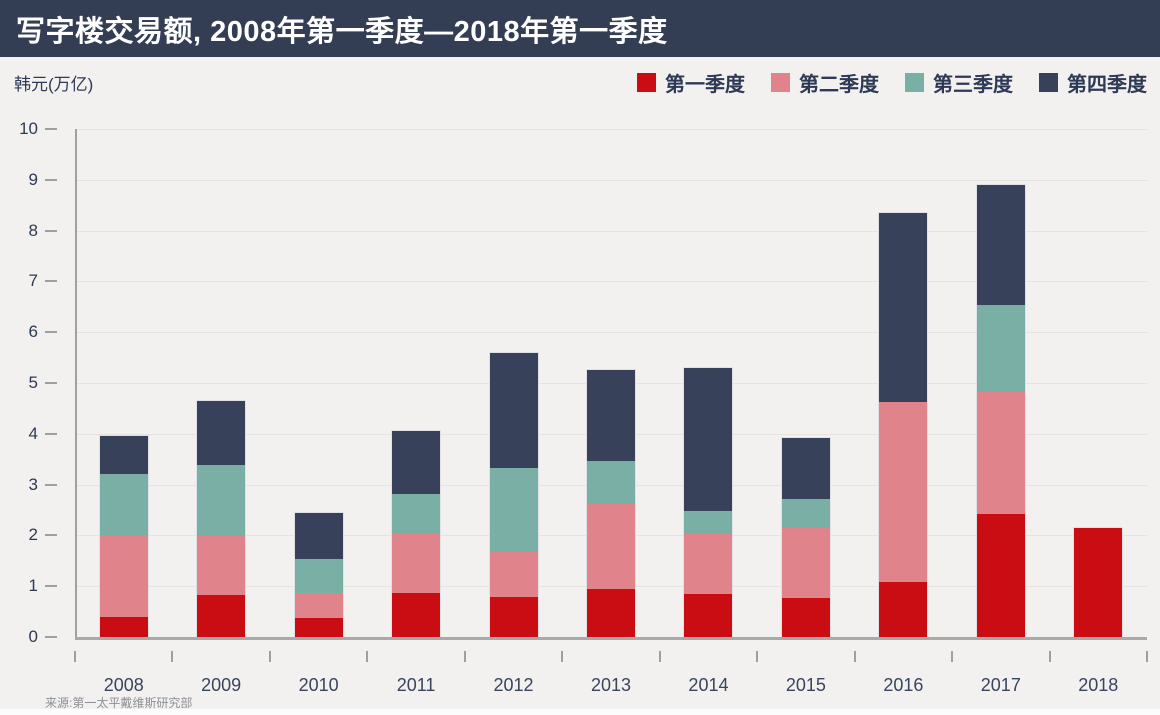 This screenshot has height=715, width=1160. I want to click on bar-2010, so click(318, 575).